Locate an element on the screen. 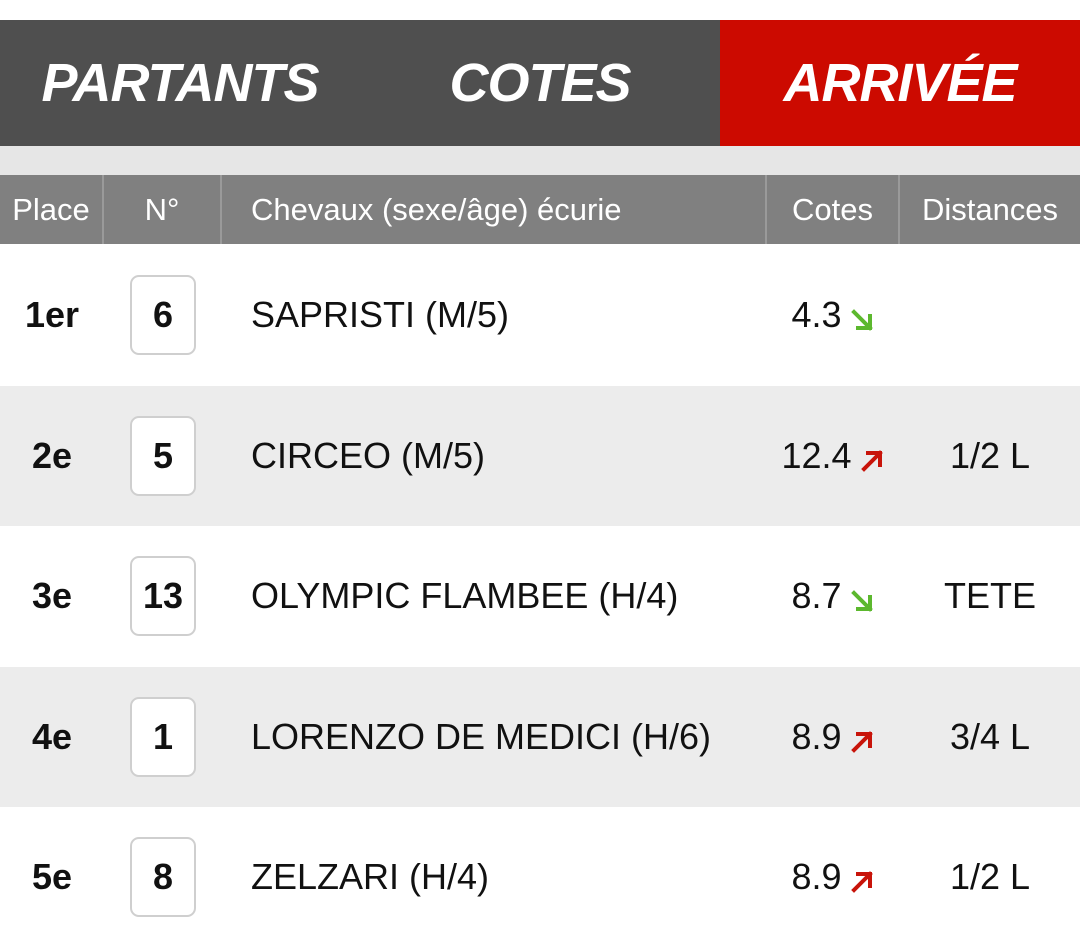  horse-number-badge: 13 is located at coordinates (163, 596).